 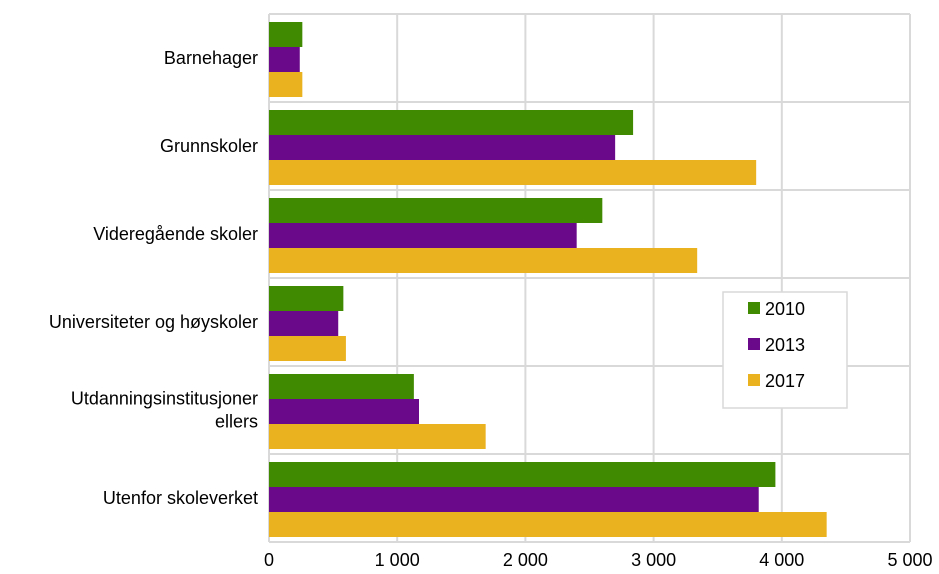 I want to click on x-tick-label-1: 1 000, so click(x=397, y=560).